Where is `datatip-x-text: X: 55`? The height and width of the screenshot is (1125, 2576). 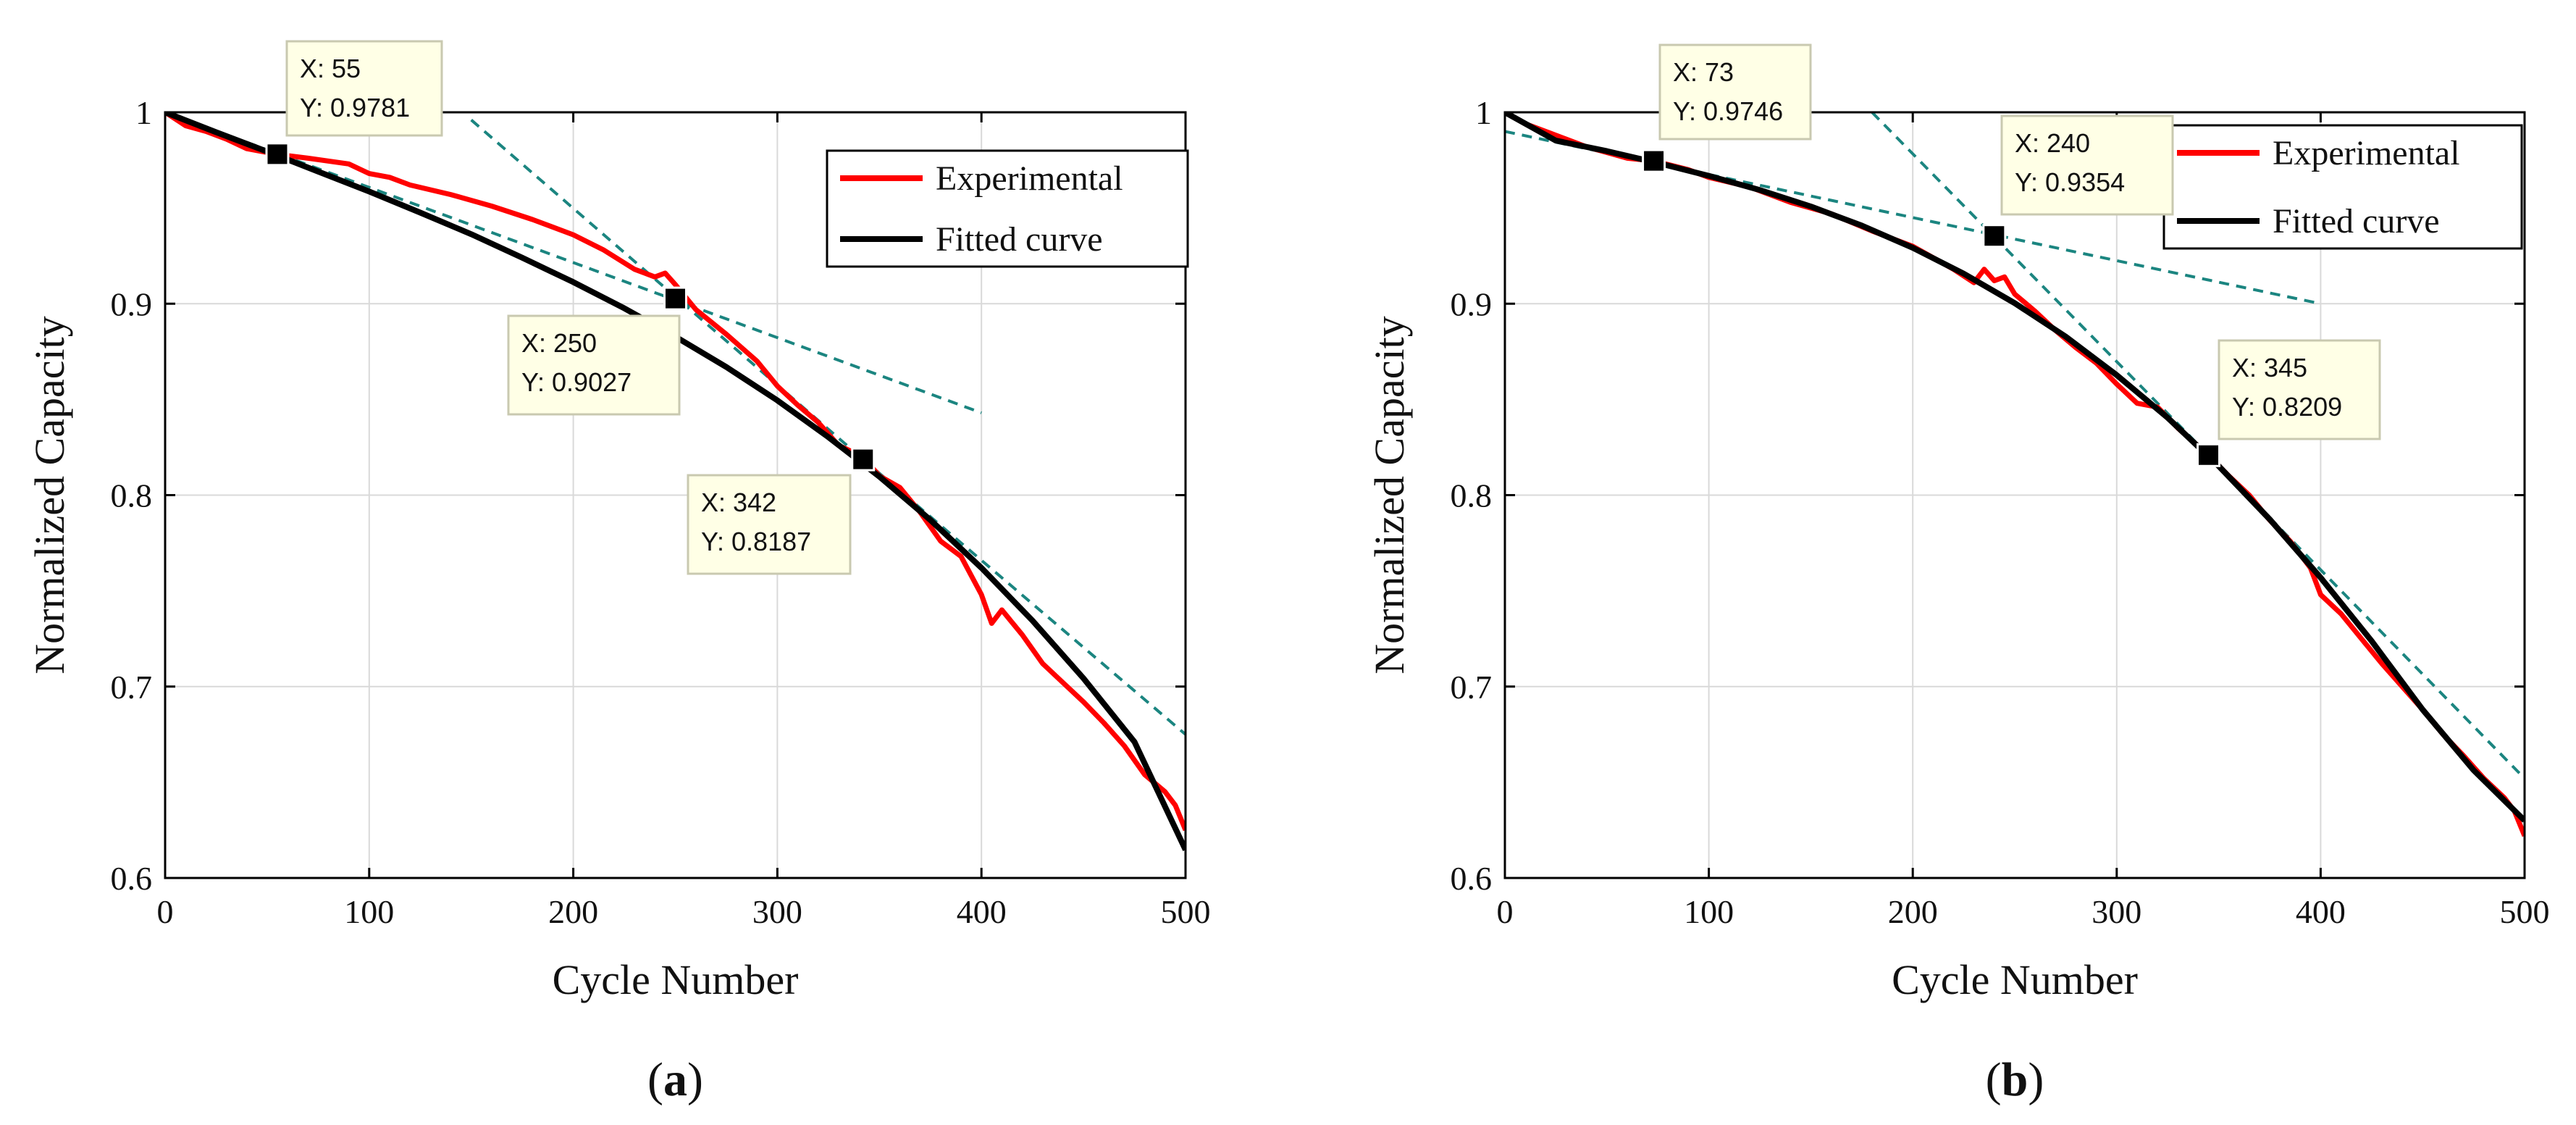 datatip-x-text: X: 55 is located at coordinates (330, 68).